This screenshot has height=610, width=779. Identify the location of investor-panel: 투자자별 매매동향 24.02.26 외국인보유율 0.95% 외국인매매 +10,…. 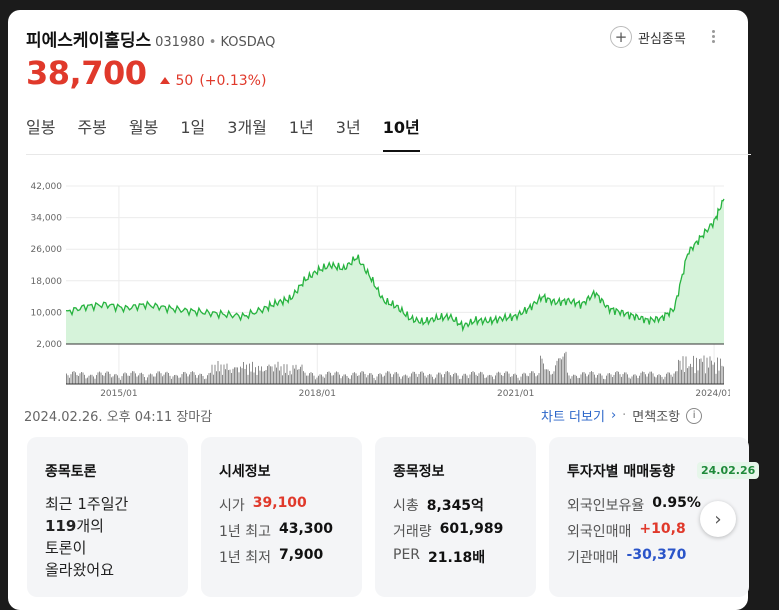
(654, 517).